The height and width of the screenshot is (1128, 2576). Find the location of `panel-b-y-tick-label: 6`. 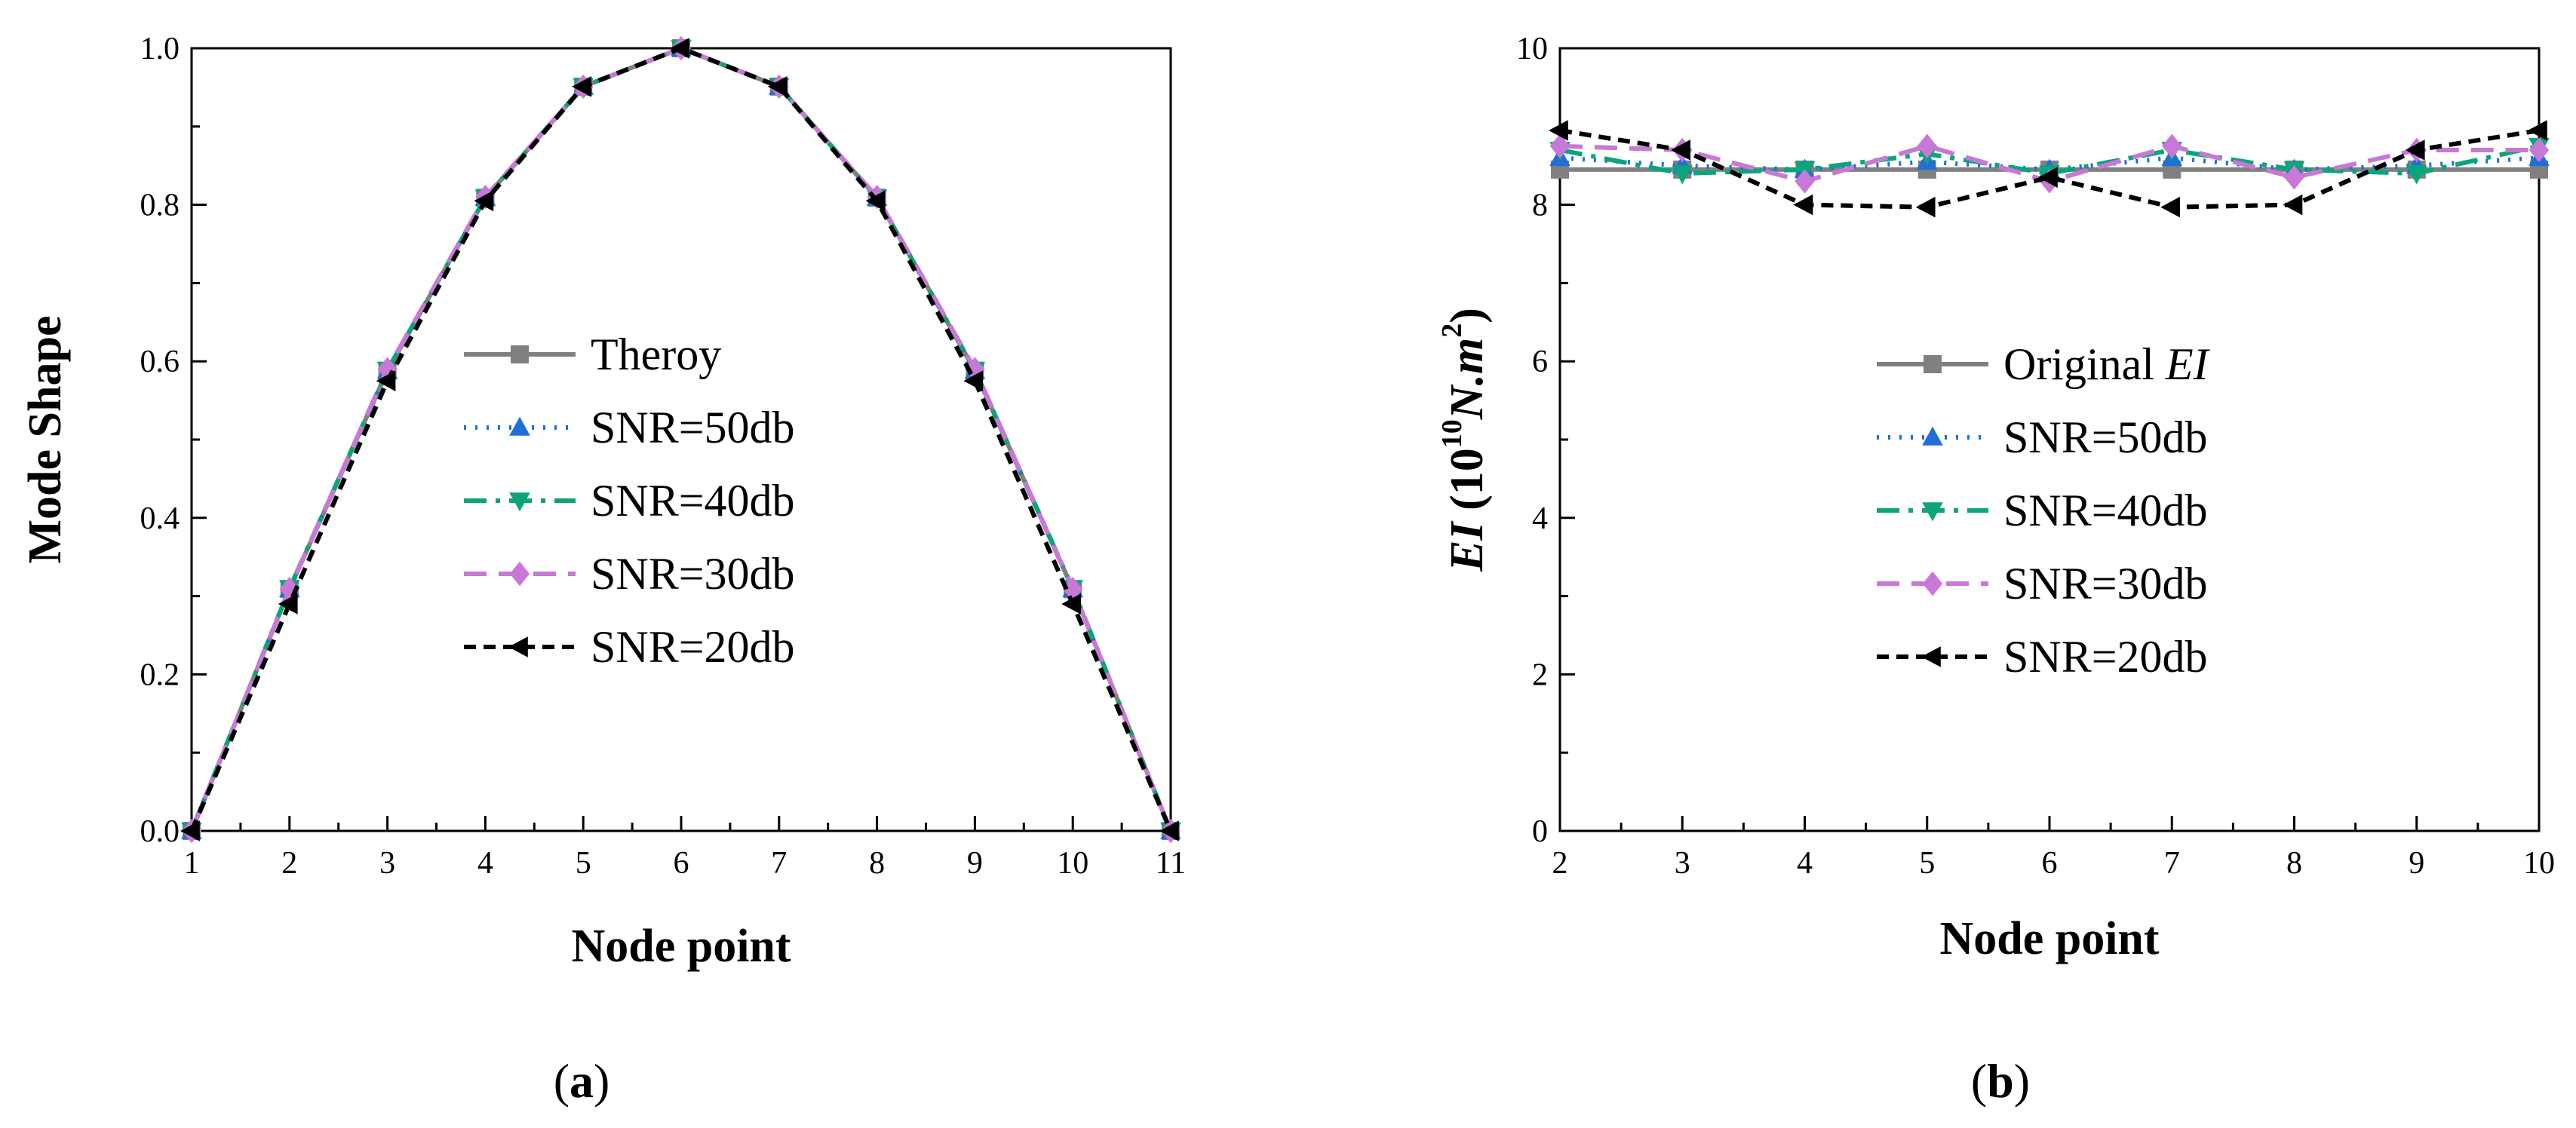

panel-b-y-tick-label: 6 is located at coordinates (1540, 362).